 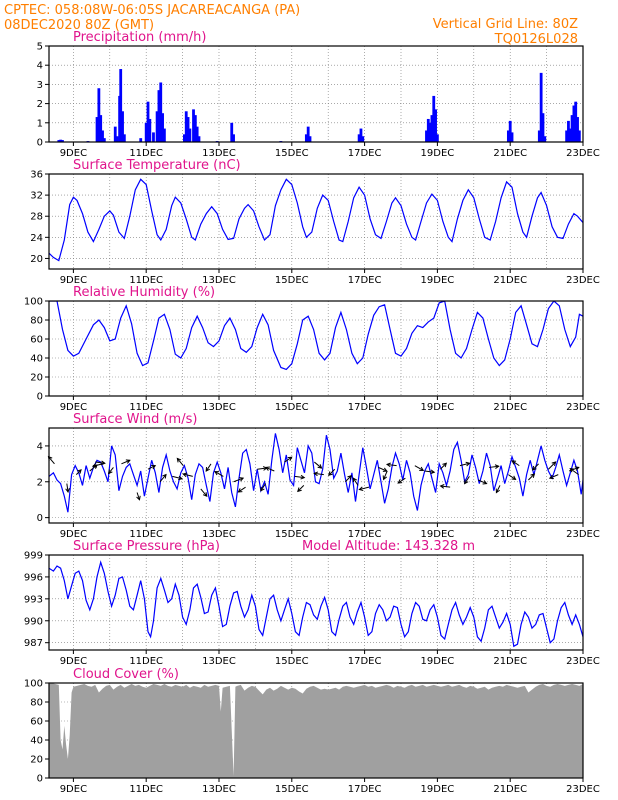 What do you see at coordinates (36, 196) in the screenshot?
I see `temperature-ytick-label: 32` at bounding box center [36, 196].